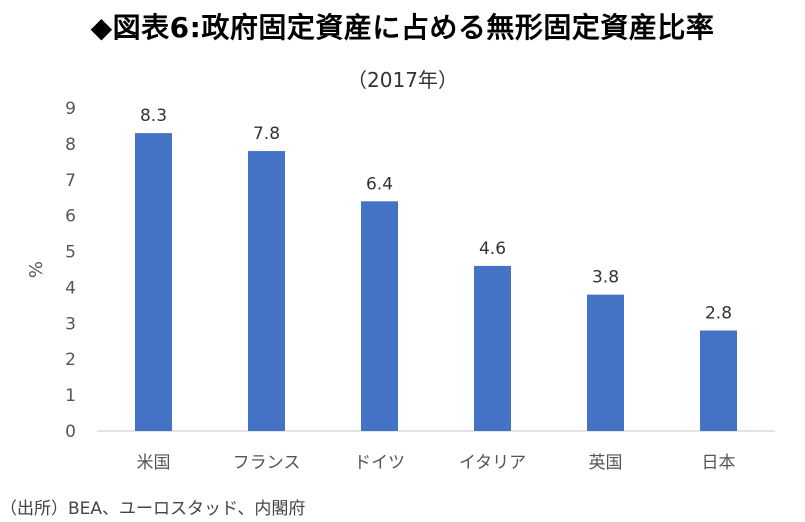 The width and height of the screenshot is (805, 522). What do you see at coordinates (402, 27) in the screenshot?
I see `chart-title: ◆図表6:政府固定資産に占める無形固定資産比率` at bounding box center [402, 27].